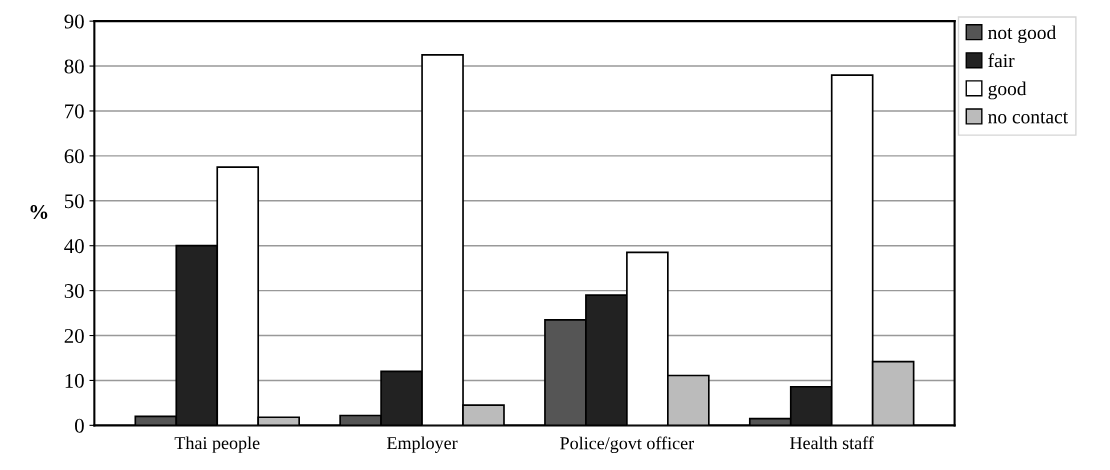  Describe the element at coordinates (39, 212) in the screenshot. I see `y-axis-title: %` at that location.